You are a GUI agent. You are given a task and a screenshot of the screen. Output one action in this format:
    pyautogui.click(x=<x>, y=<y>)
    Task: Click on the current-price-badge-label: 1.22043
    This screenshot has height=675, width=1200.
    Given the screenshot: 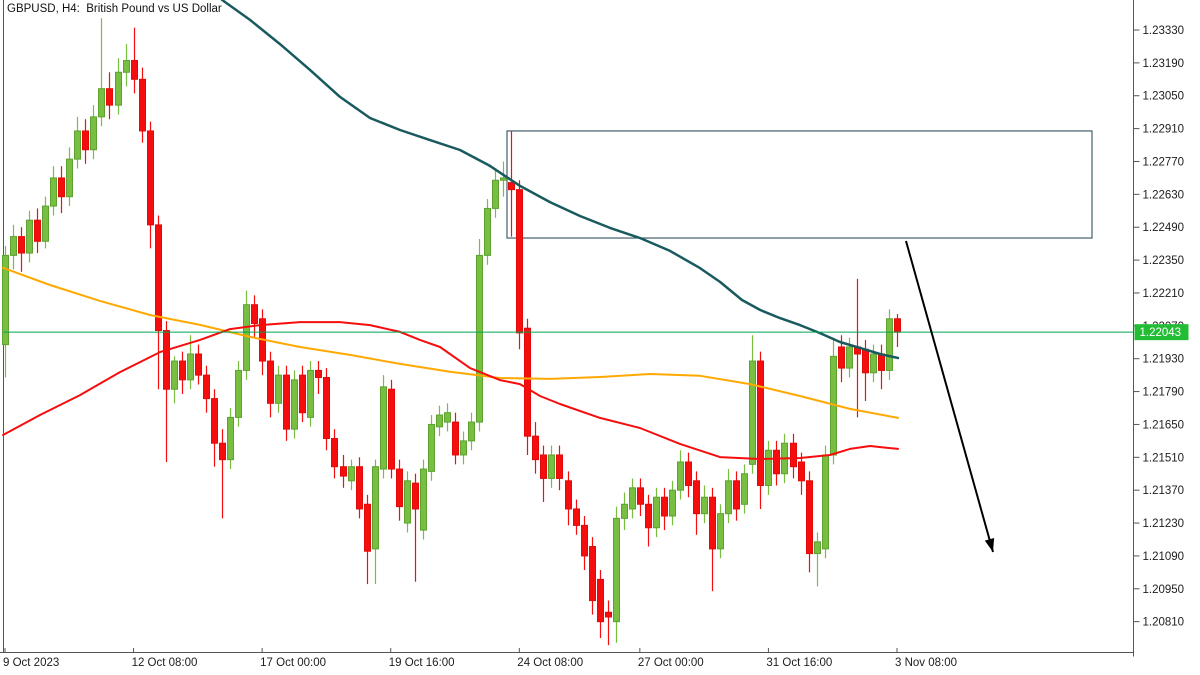 What is the action you would take?
    pyautogui.click(x=1161, y=333)
    